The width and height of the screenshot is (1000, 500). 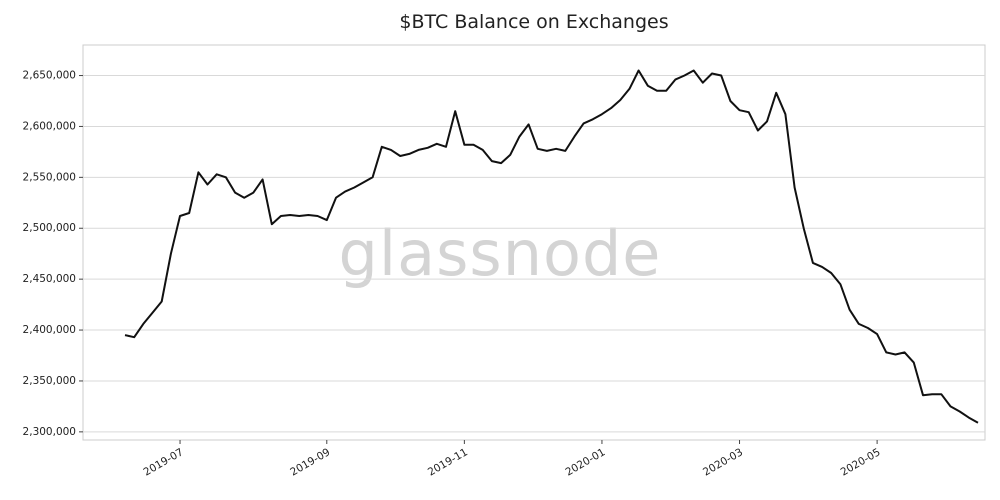 What do you see at coordinates (585, 462) in the screenshot?
I see `x-tick-label: 2020-01` at bounding box center [585, 462].